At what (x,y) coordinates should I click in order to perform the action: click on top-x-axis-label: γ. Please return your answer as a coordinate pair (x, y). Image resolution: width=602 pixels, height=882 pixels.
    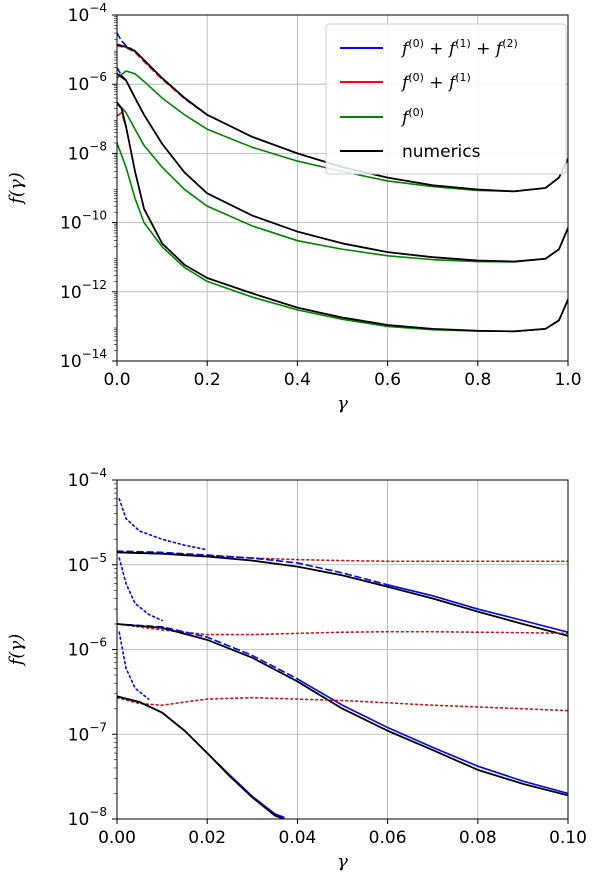
    Looking at the image, I should click on (342, 403).